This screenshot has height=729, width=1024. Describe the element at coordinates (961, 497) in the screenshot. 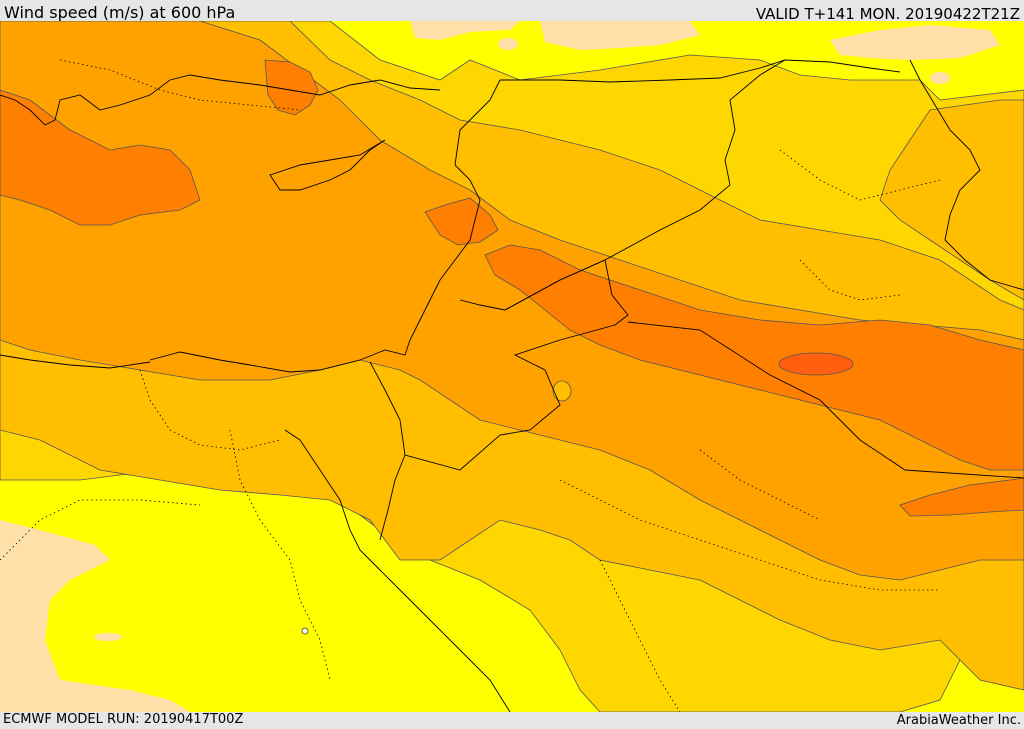

I see `band-high-southeast` at that location.